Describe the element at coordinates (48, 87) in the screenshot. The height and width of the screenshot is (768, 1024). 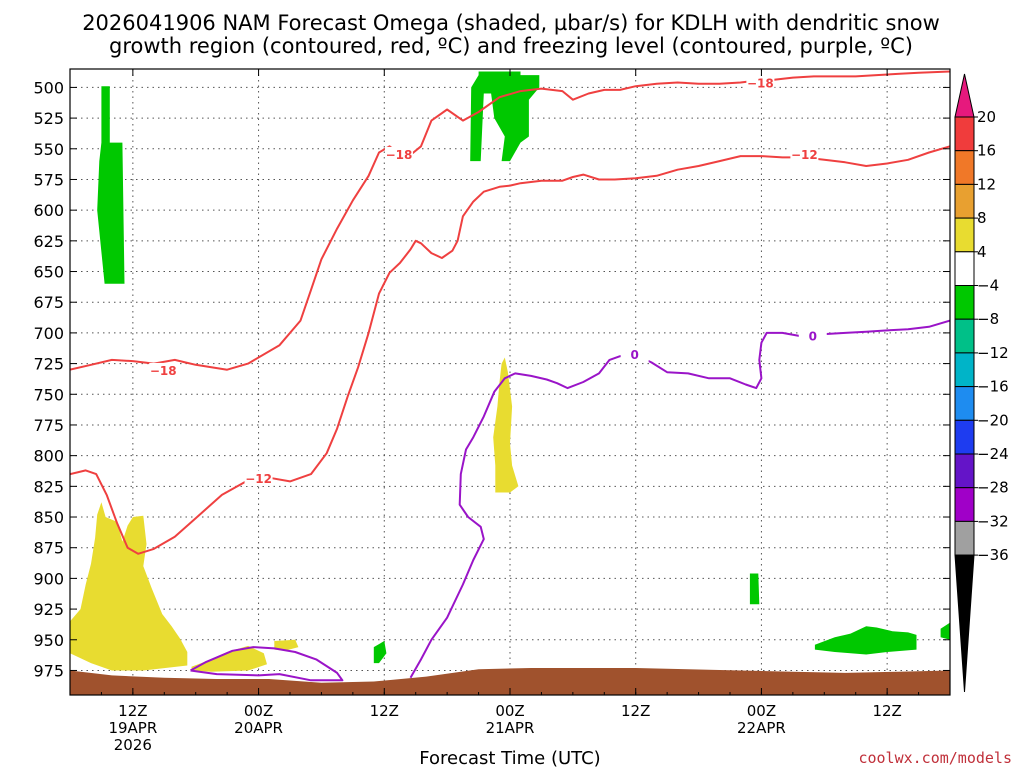
I see `y-tick-label: 500` at that location.